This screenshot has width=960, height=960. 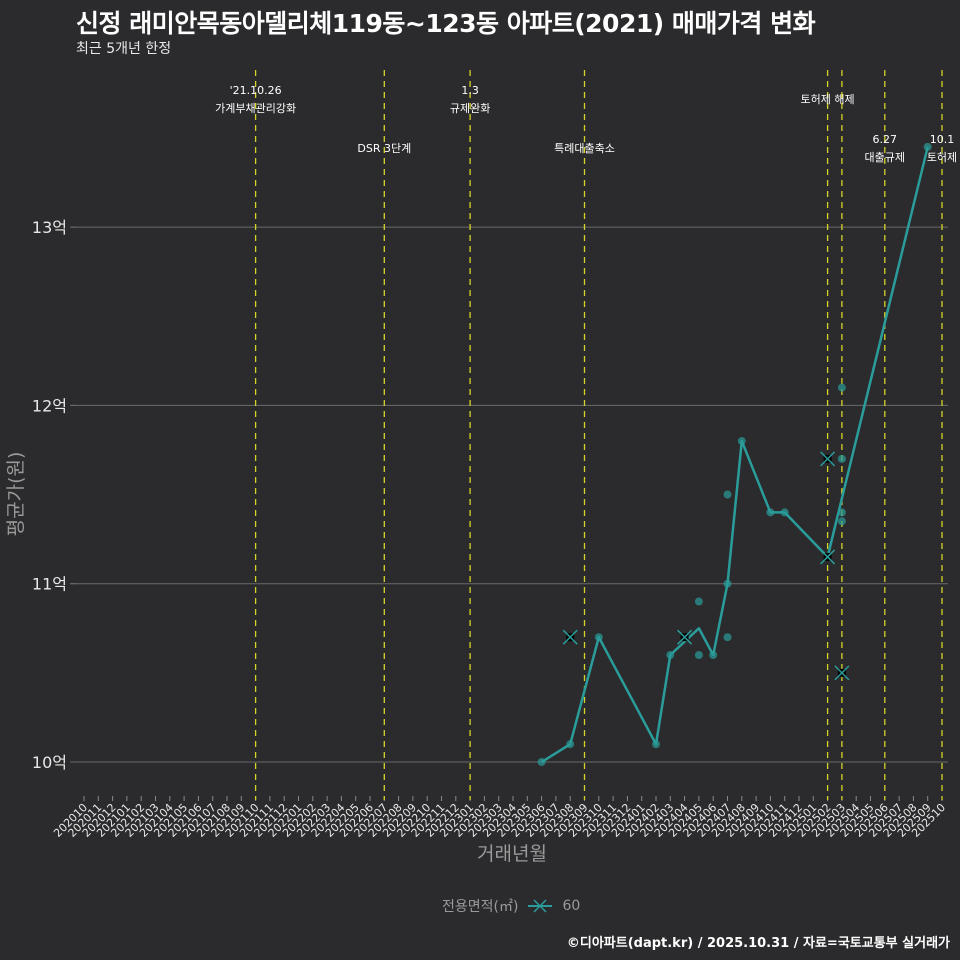 What do you see at coordinates (584, 148) in the screenshot?
I see `event-label: 특례대출축소` at bounding box center [584, 148].